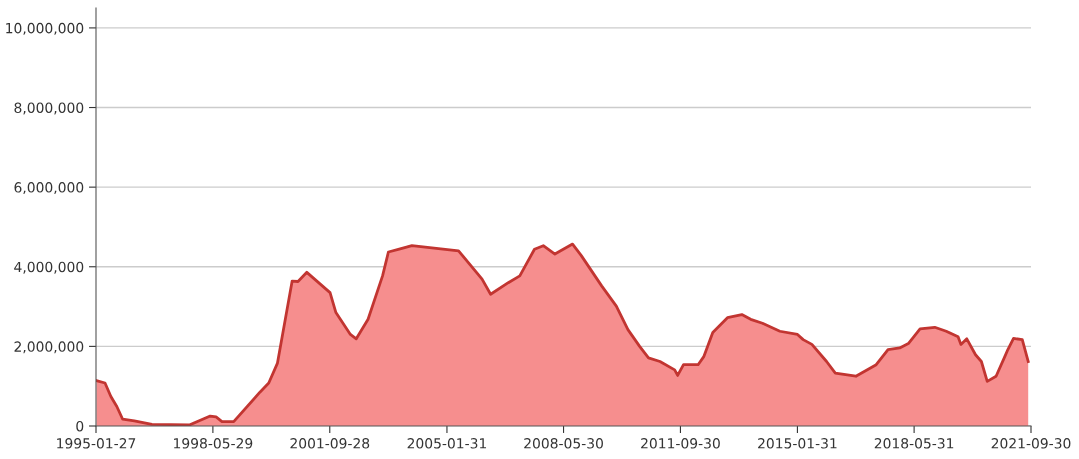 The image size is (1079, 459). What do you see at coordinates (680, 443) in the screenshot?
I see `x-tick-label: 2011-09-30` at bounding box center [680, 443].